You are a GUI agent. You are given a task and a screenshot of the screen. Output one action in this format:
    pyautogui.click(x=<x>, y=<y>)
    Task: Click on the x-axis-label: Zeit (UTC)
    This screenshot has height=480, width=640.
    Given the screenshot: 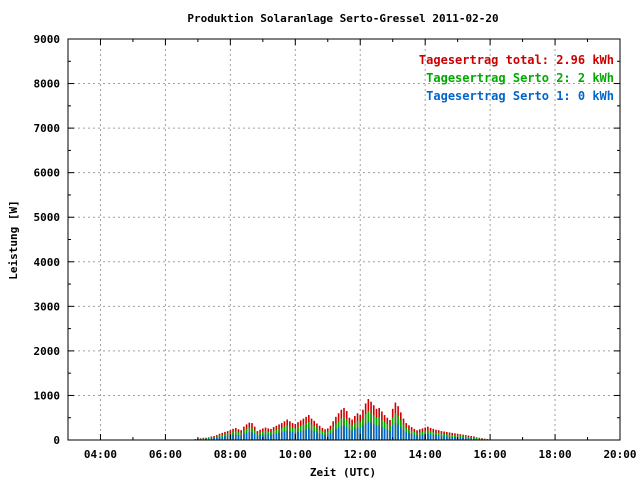 What is the action you would take?
    pyautogui.click(x=343, y=472)
    